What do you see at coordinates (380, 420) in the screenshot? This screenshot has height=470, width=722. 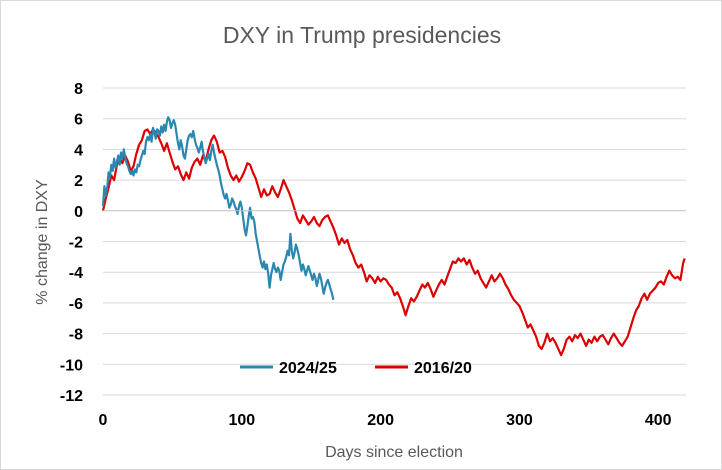 I see `x-tick-label: 200` at bounding box center [380, 420].